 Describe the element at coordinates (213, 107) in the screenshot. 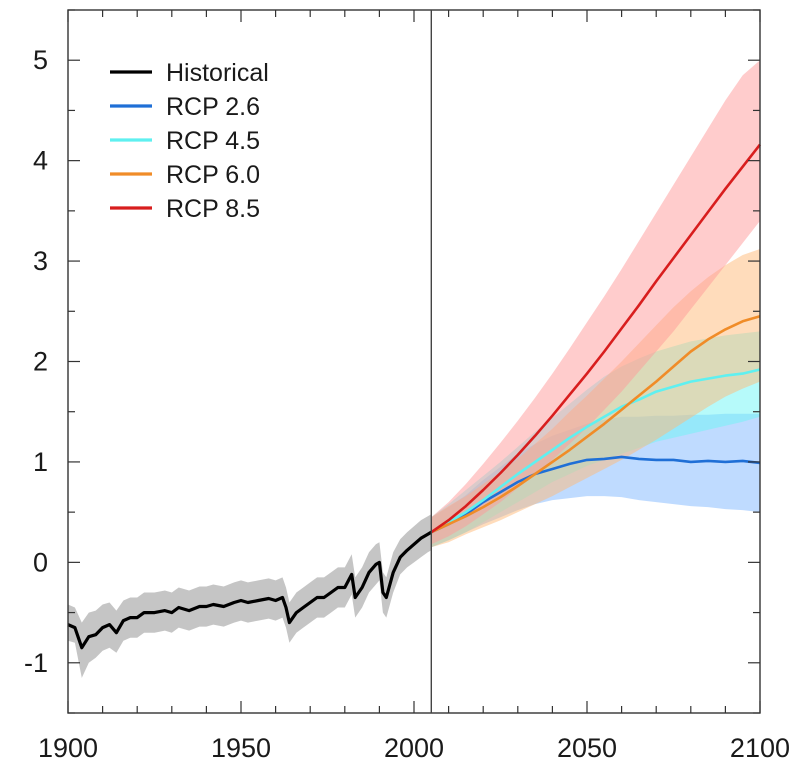

I see `legend-label-rcp-2-6: RCP 2.6` at that location.